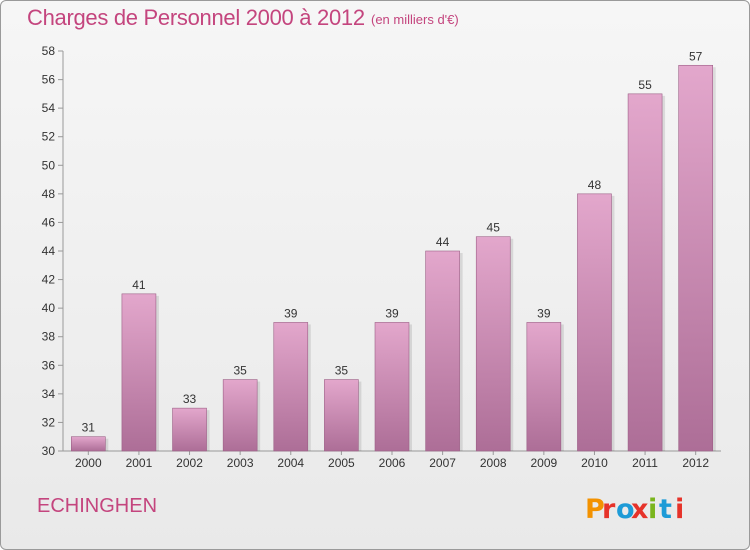 The image size is (750, 550). Describe the element at coordinates (49, 394) in the screenshot. I see `y-tick-label: 34` at that location.